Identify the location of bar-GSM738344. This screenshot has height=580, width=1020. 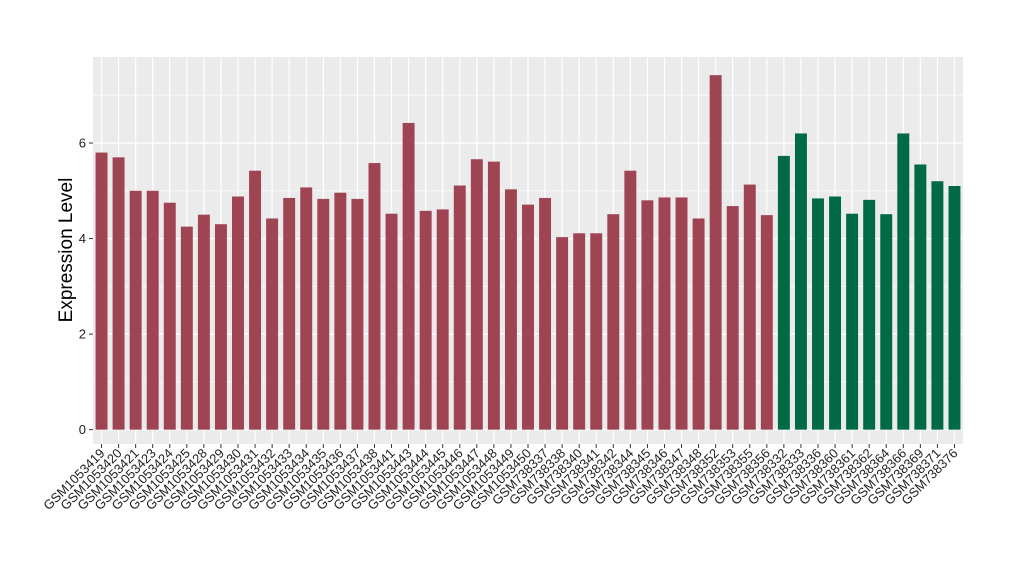
(630, 300).